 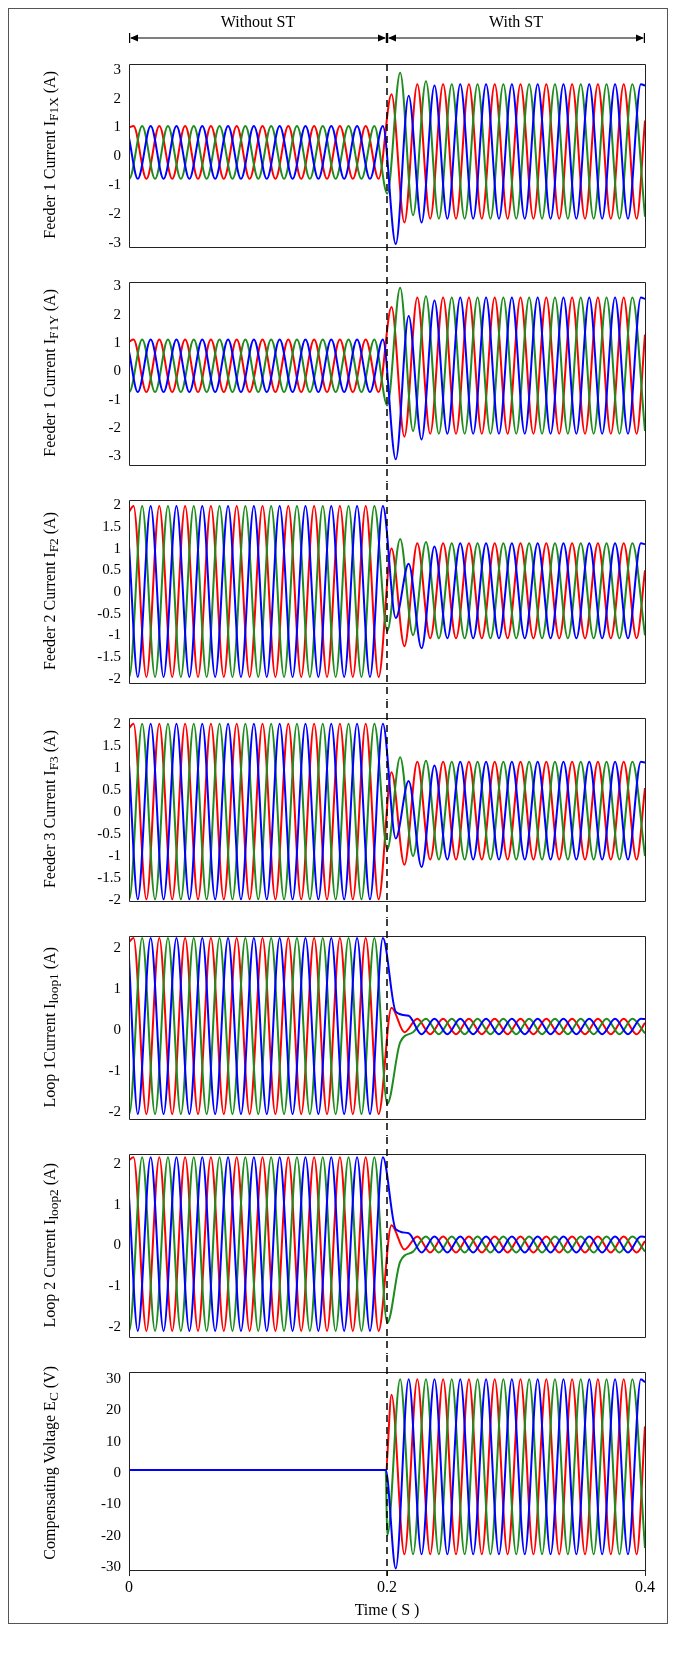 I want to click on x-tick-label: 0.4, so click(x=645, y=1586).